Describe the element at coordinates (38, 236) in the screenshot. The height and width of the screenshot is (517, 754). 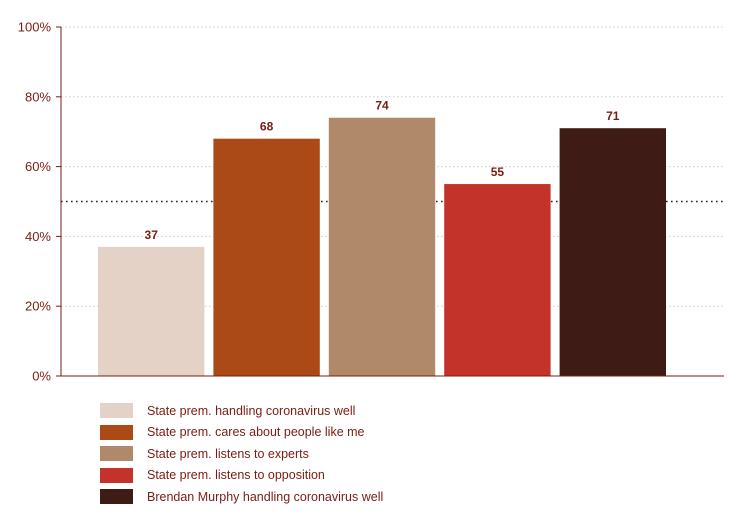
I see `y-tick-label: 40%` at that location.